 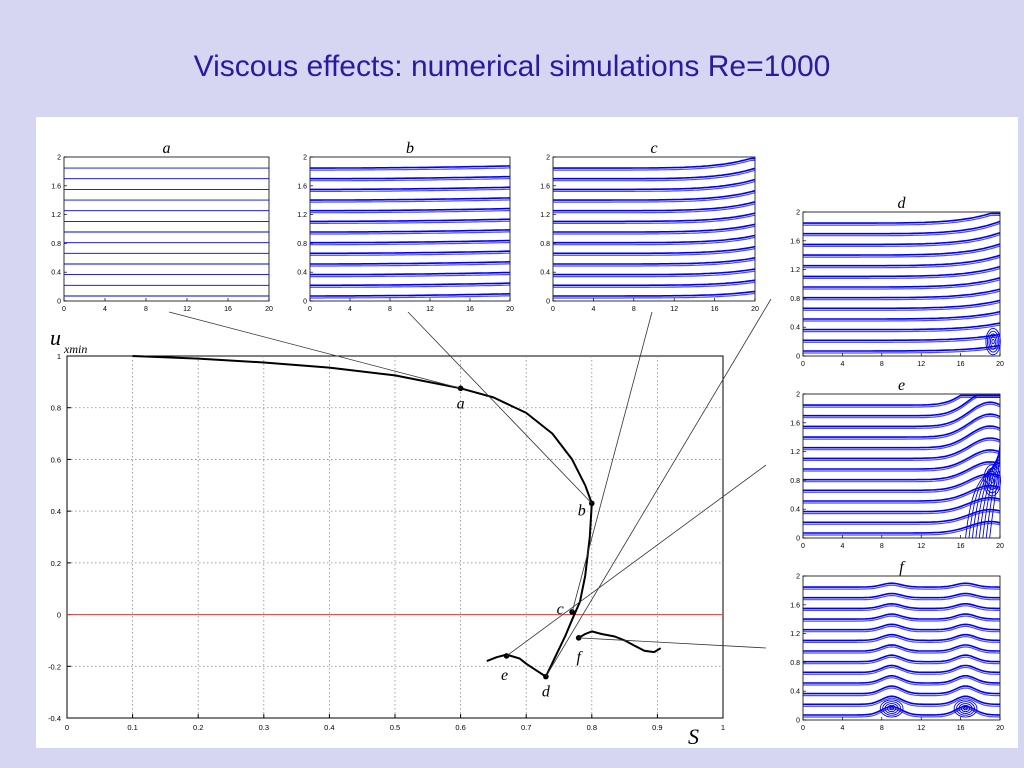 What do you see at coordinates (560, 609) in the screenshot?
I see `point-label-c: c` at bounding box center [560, 609].